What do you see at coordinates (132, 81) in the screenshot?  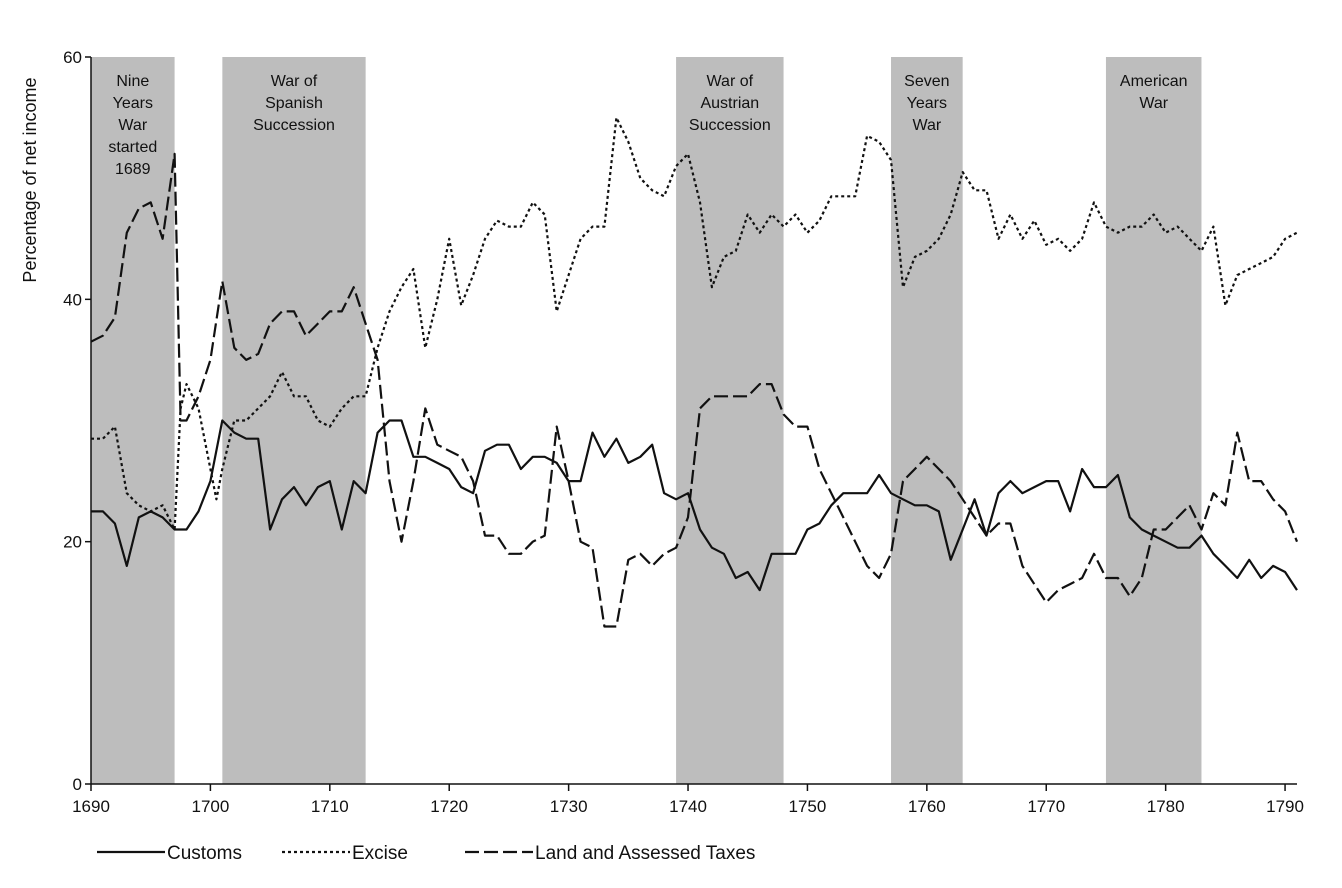 I see `war-label-line: Nine` at bounding box center [132, 81].